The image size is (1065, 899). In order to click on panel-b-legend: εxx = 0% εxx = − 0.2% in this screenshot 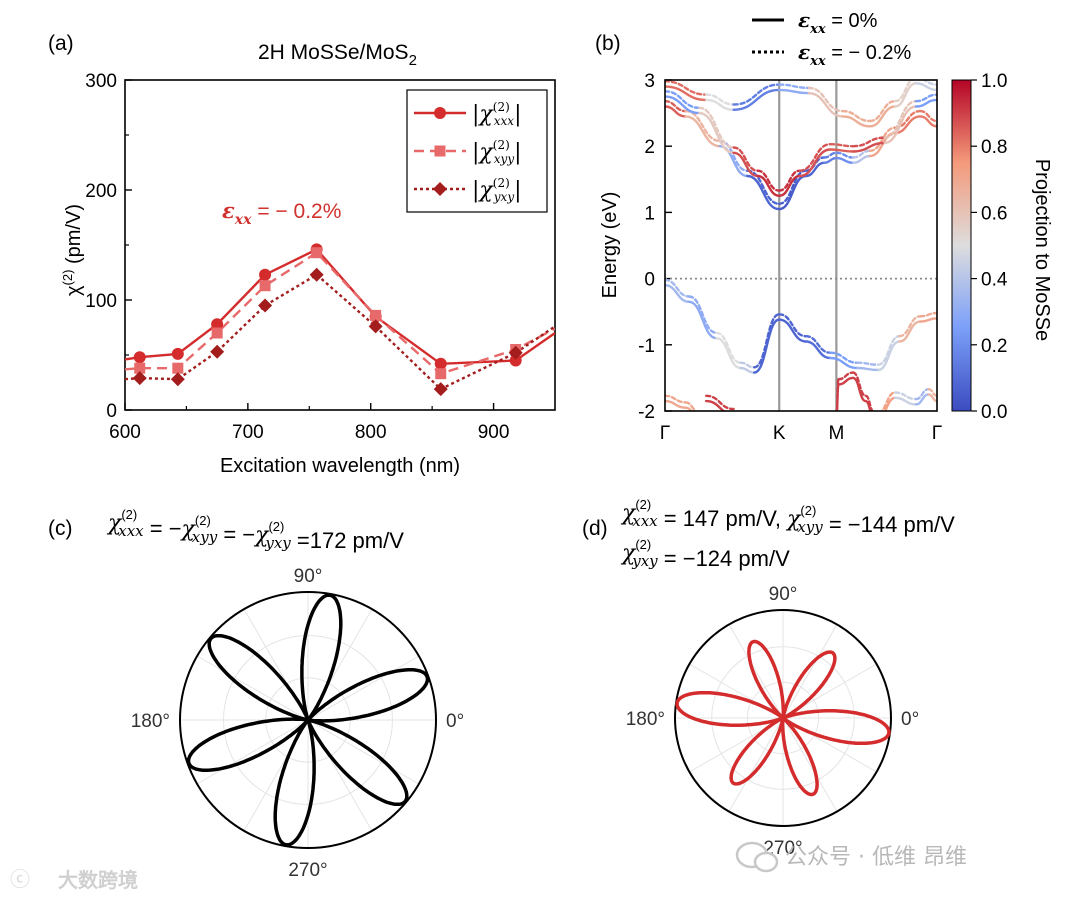, I will do `click(832, 38)`.